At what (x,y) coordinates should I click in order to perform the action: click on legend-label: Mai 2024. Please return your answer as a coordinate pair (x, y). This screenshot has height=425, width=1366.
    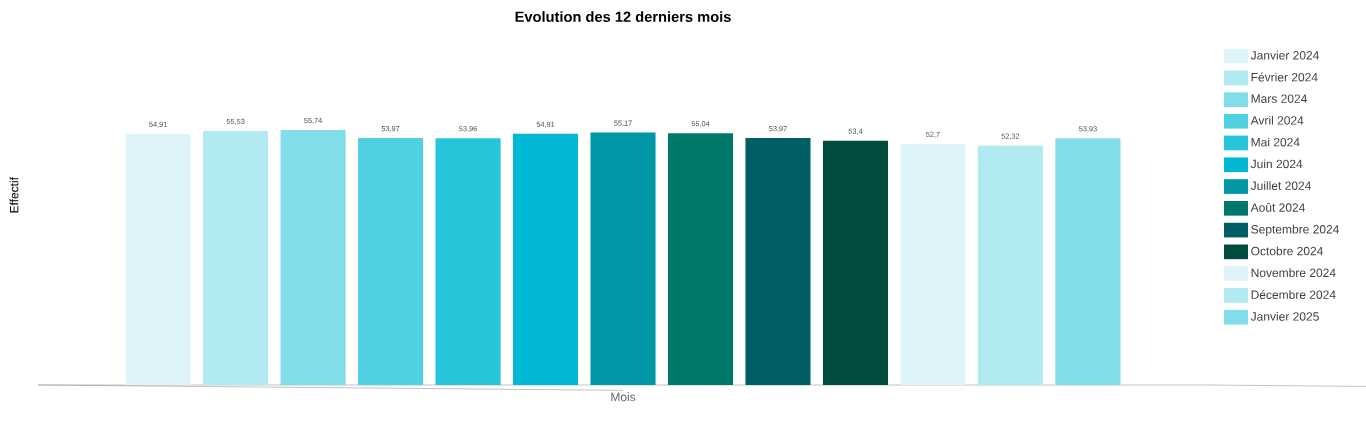
    Looking at the image, I should click on (1275, 142).